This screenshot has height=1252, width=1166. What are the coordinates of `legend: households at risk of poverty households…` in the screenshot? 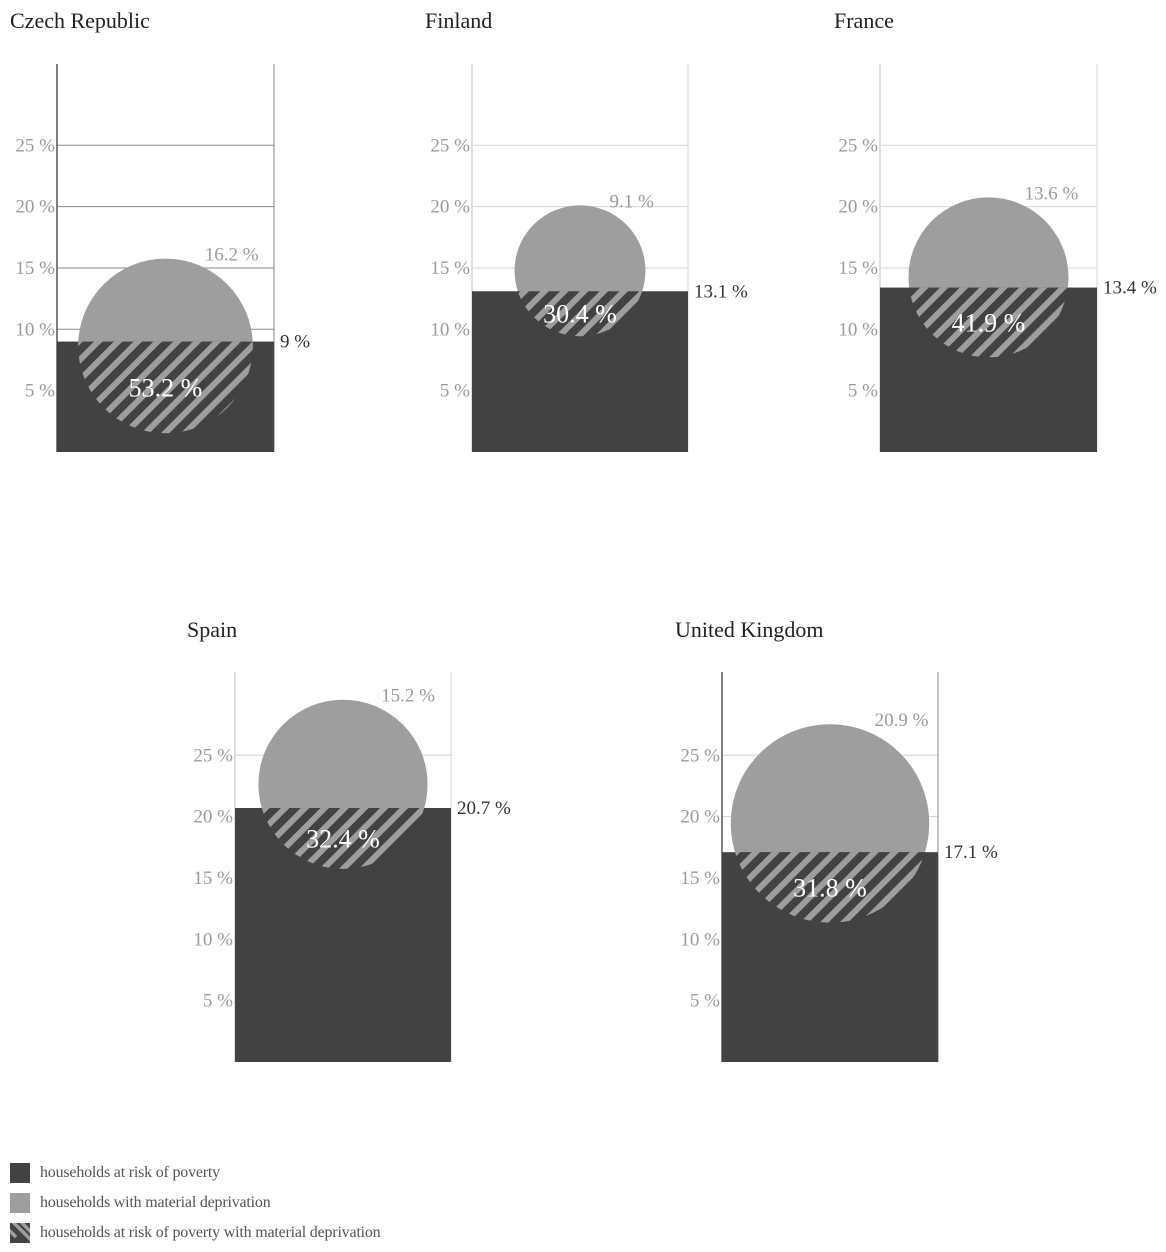 It's located at (195, 1203).